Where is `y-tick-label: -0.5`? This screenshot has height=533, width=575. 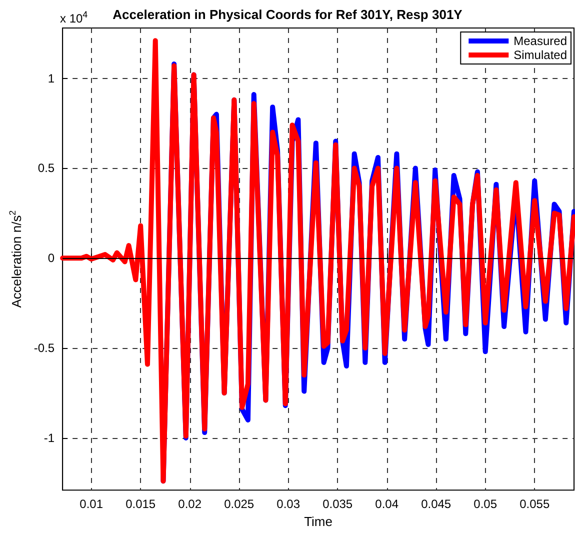 y-tick-label: -0.5 is located at coordinates (44, 348).